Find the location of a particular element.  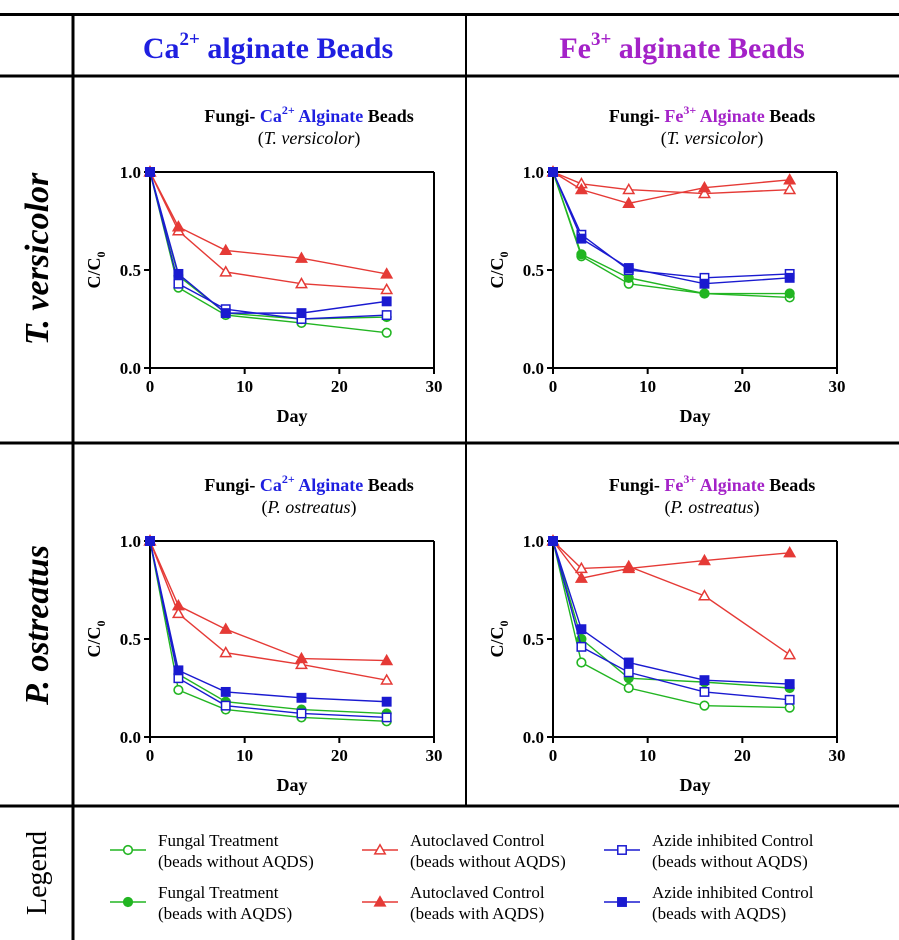

panel-subtitle: (T. versicolor) is located at coordinates (309, 138).